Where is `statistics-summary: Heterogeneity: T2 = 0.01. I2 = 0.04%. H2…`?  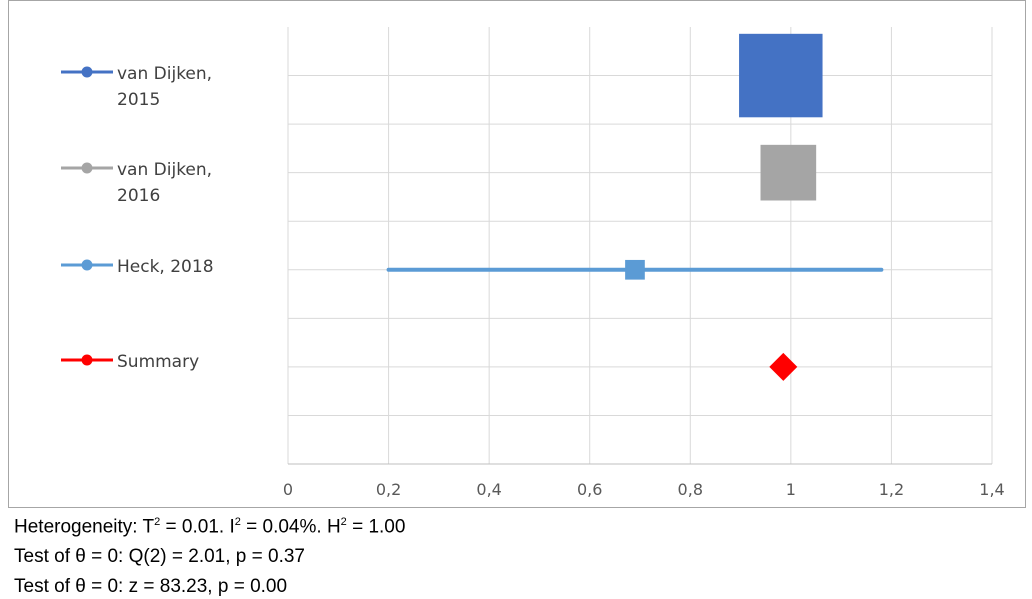 statistics-summary: Heterogeneity: T2 = 0.01. I2 = 0.04%. H2… is located at coordinates (523, 555).